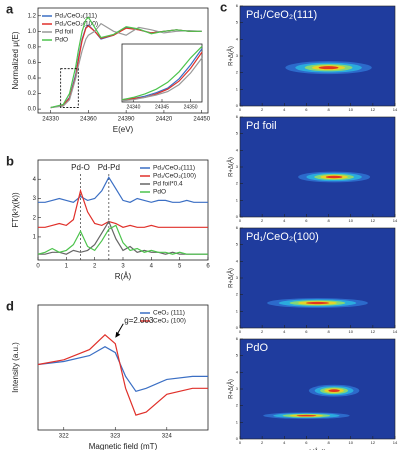 The image size is (400, 450). What do you see at coordinates (15, 367) in the screenshot?
I see `y-axis-label: Intensity (a.u.)` at bounding box center [15, 367].